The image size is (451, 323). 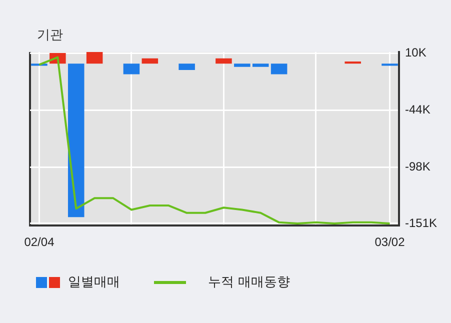 I want to click on legend-label: 일별매매, so click(x=94, y=282).